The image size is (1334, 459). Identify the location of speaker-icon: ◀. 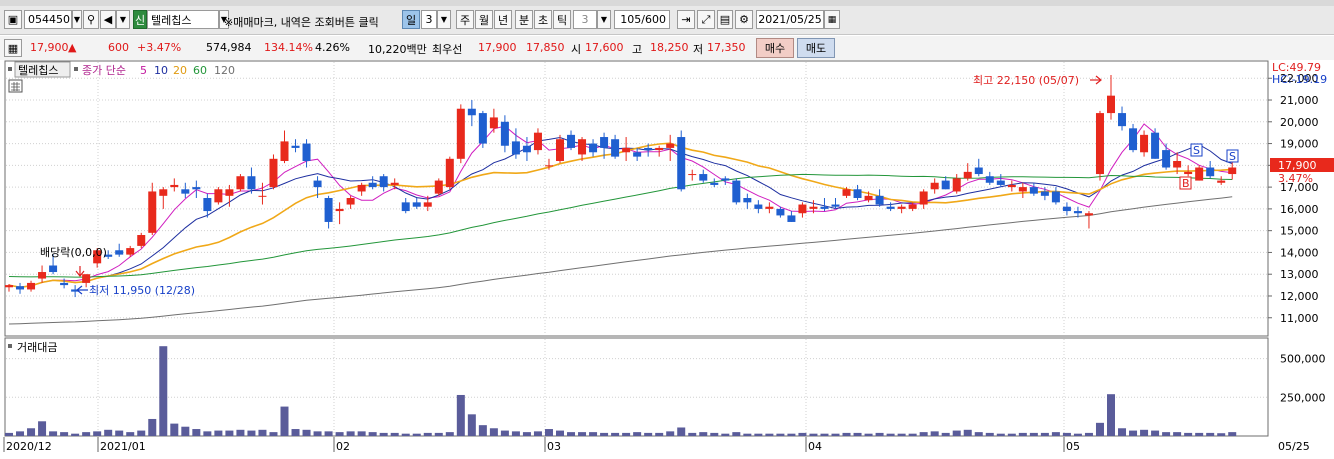
(108, 19).